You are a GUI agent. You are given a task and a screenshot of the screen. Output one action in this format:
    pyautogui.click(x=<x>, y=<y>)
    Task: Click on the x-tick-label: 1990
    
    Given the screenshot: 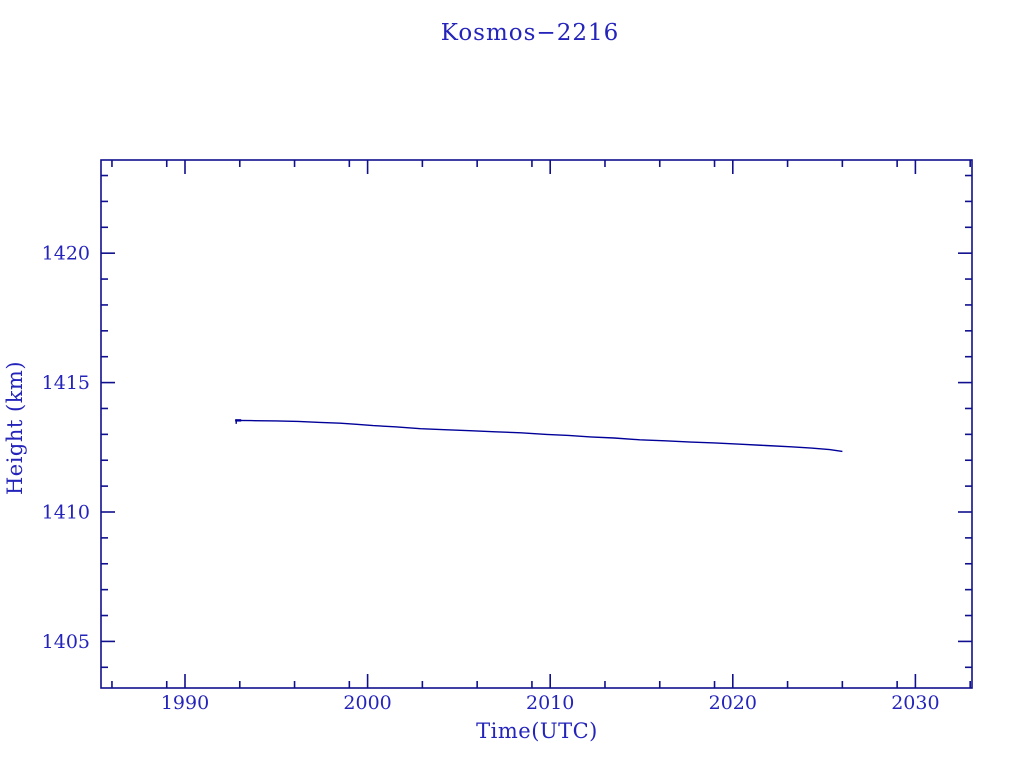 What is the action you would take?
    pyautogui.click(x=185, y=703)
    